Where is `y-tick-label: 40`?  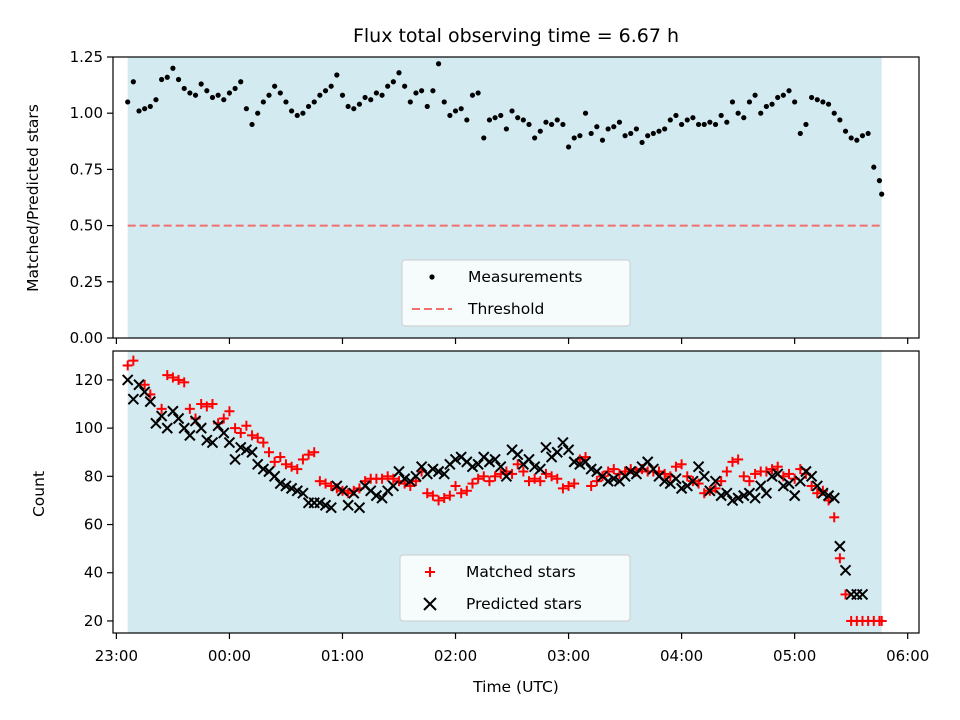
y-tick-label: 40 is located at coordinates (93, 573).